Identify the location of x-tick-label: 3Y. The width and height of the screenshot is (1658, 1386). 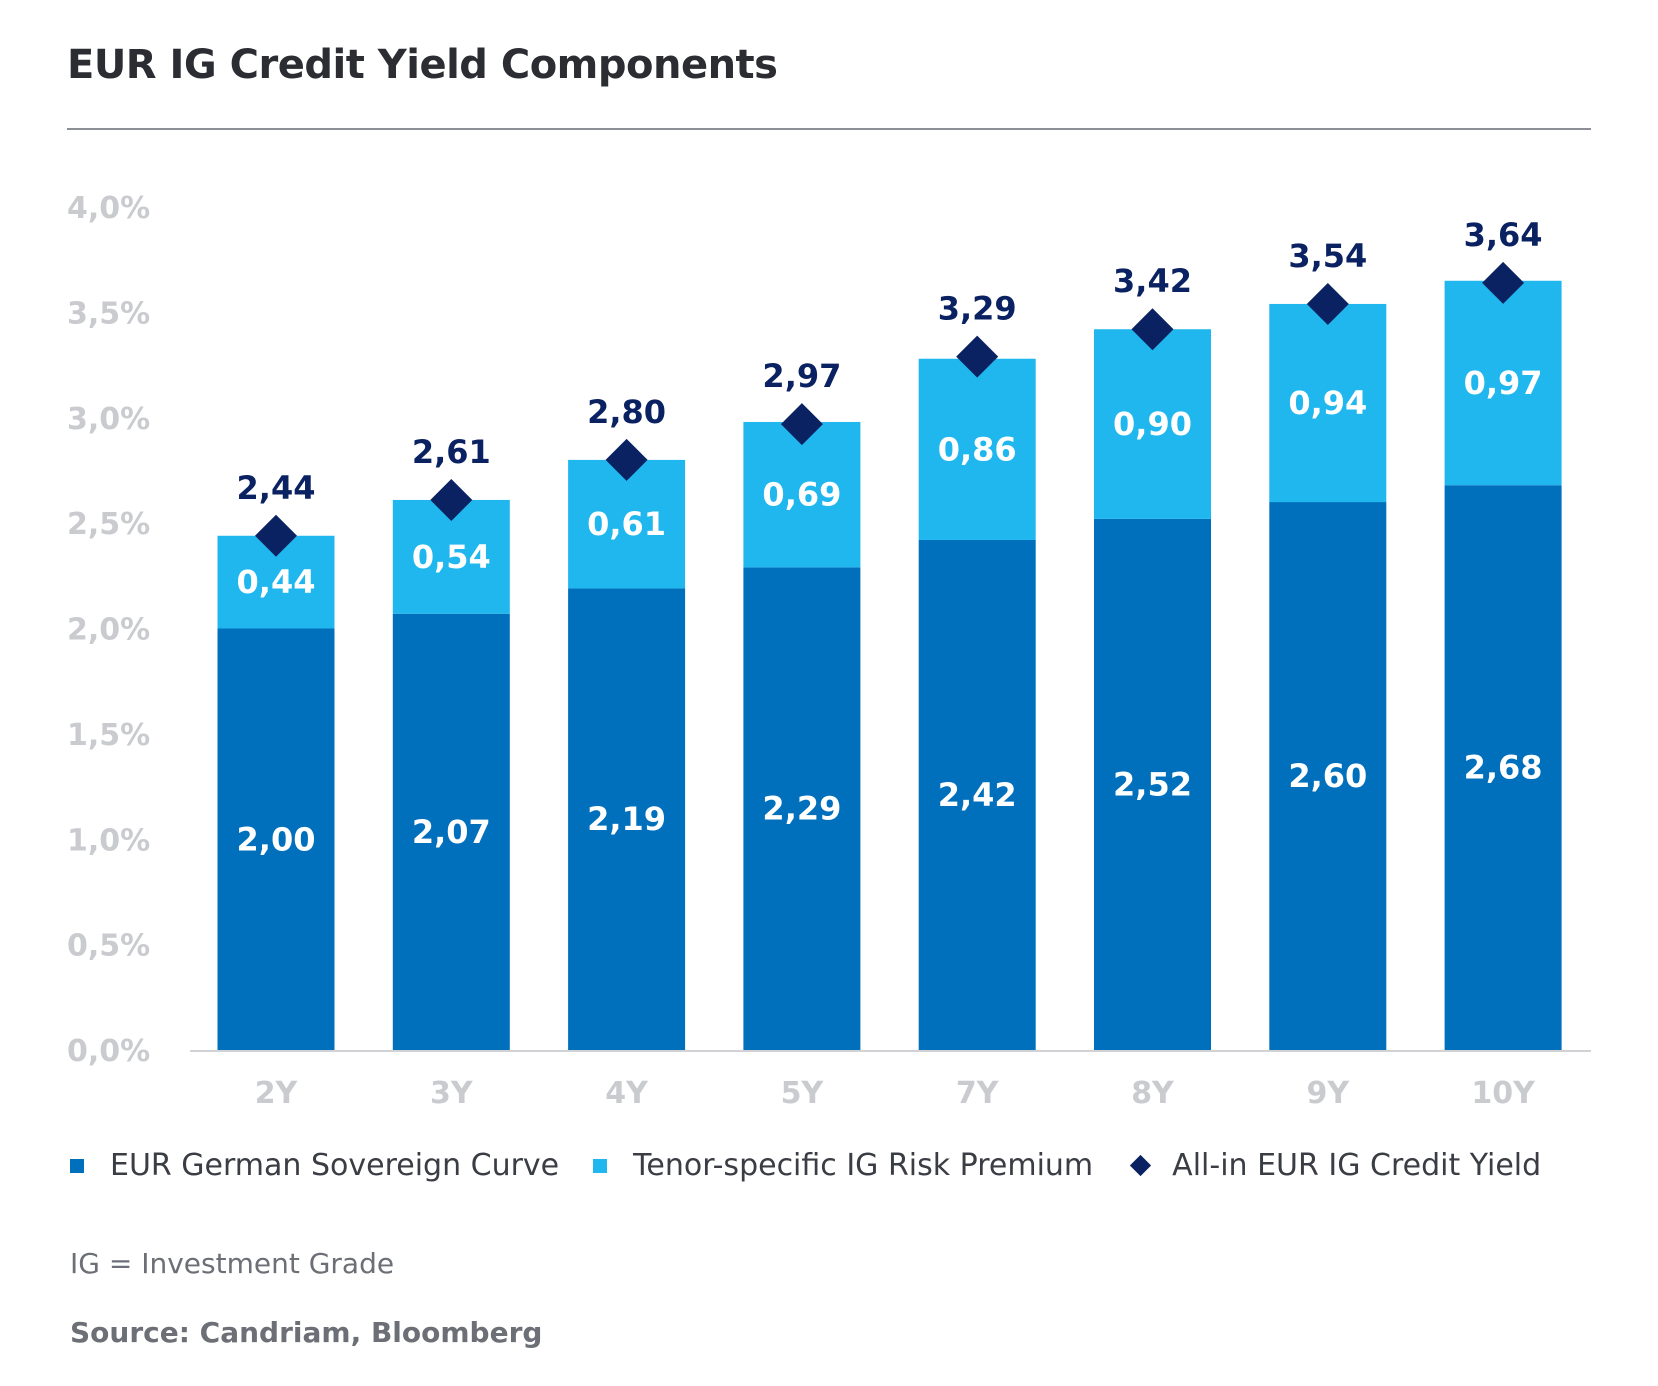
(452, 1093).